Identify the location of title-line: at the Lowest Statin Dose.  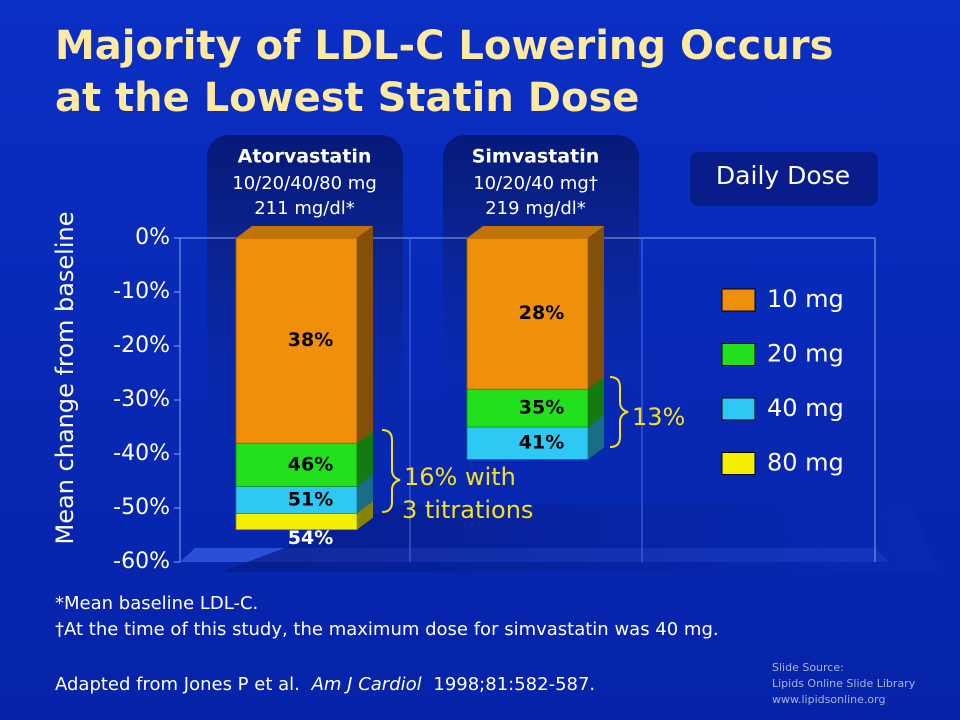
(347, 98).